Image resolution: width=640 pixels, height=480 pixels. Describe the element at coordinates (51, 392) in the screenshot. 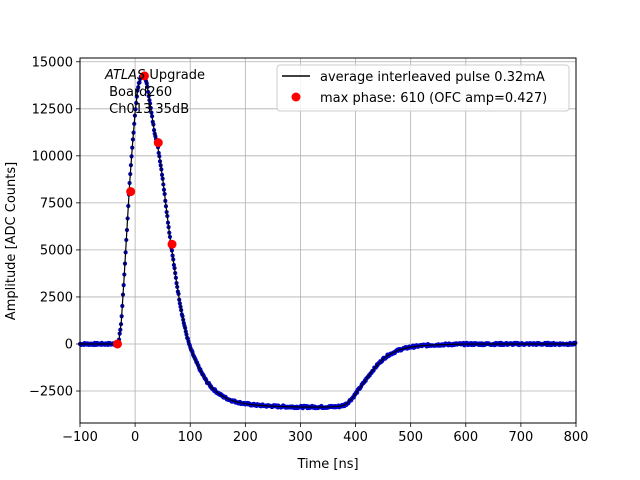

I see `y-tick-label: −2500` at that location.